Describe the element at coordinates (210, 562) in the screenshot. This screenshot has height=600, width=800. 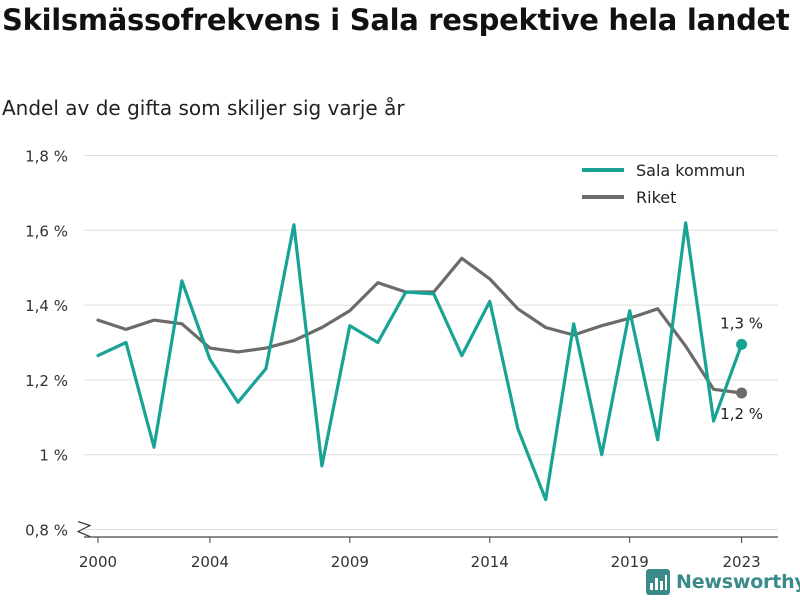
I see `x-tick-label: 2004` at that location.